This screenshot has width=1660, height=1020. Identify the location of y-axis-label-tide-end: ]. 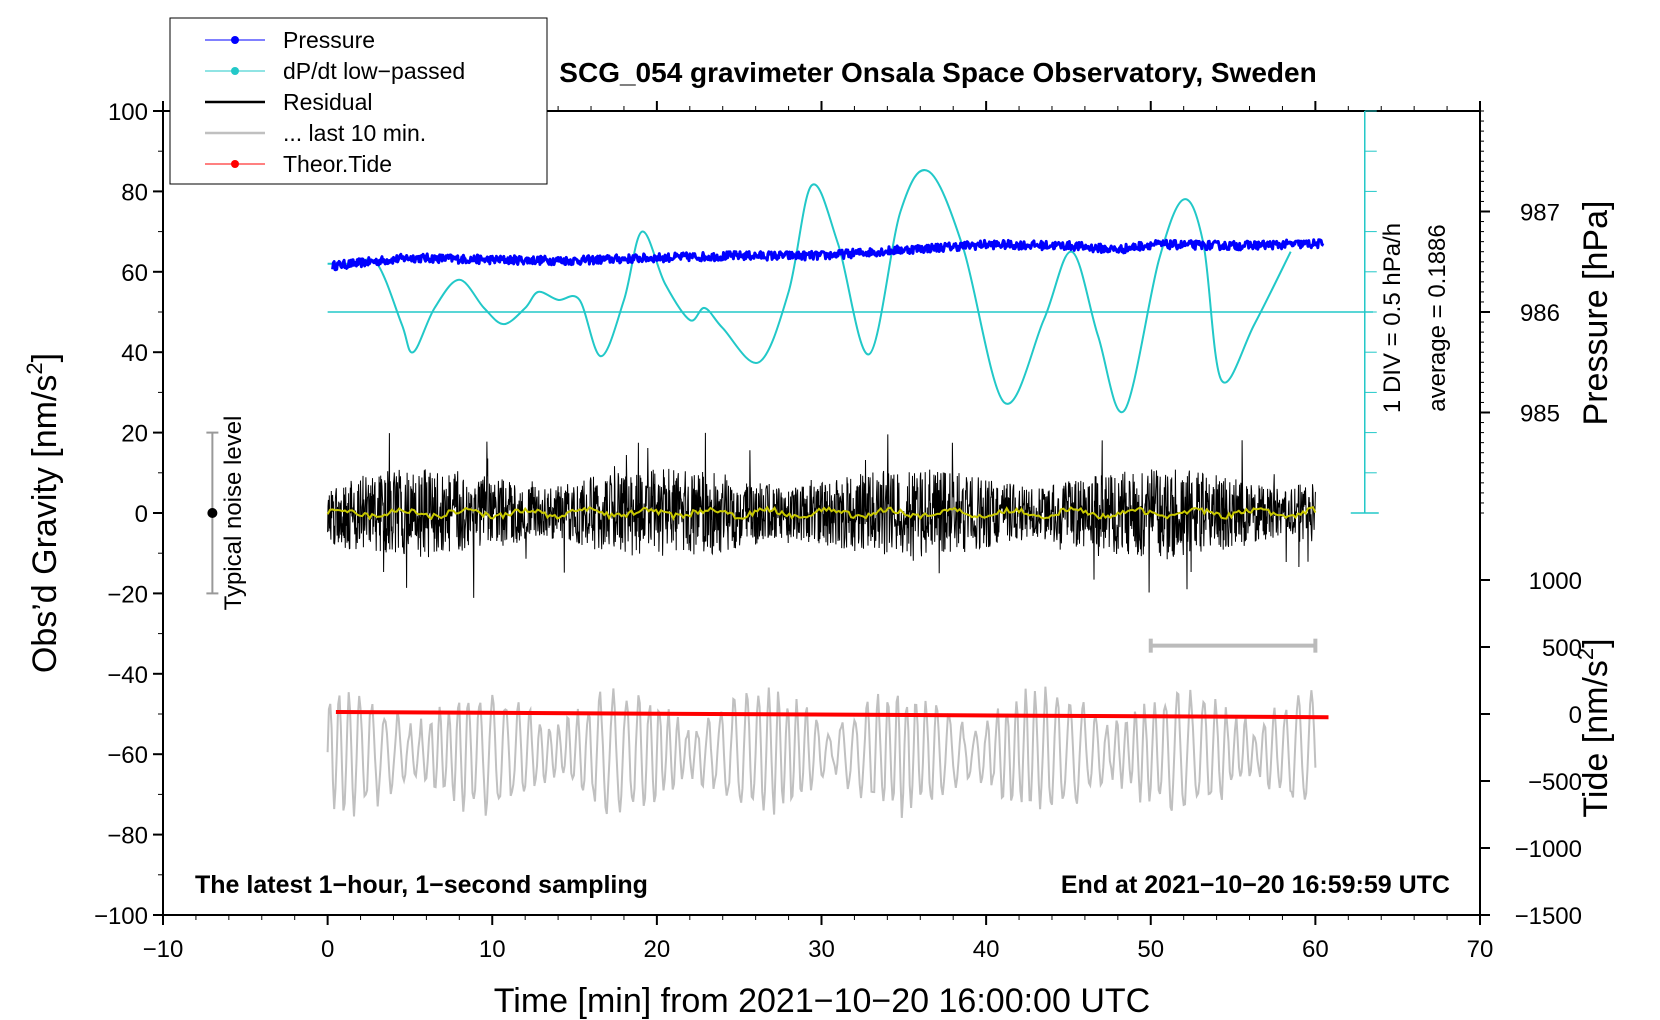
(1596, 642).